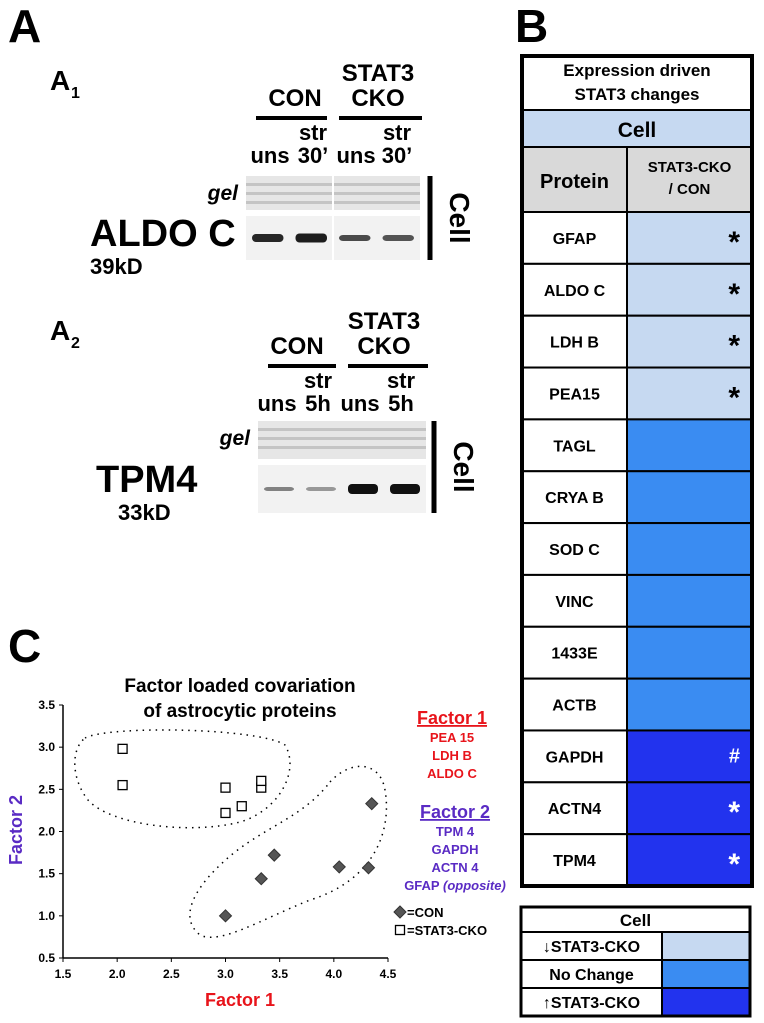  Describe the element at coordinates (46, 832) in the screenshot. I see `y-tick-label: 2.0` at that location.